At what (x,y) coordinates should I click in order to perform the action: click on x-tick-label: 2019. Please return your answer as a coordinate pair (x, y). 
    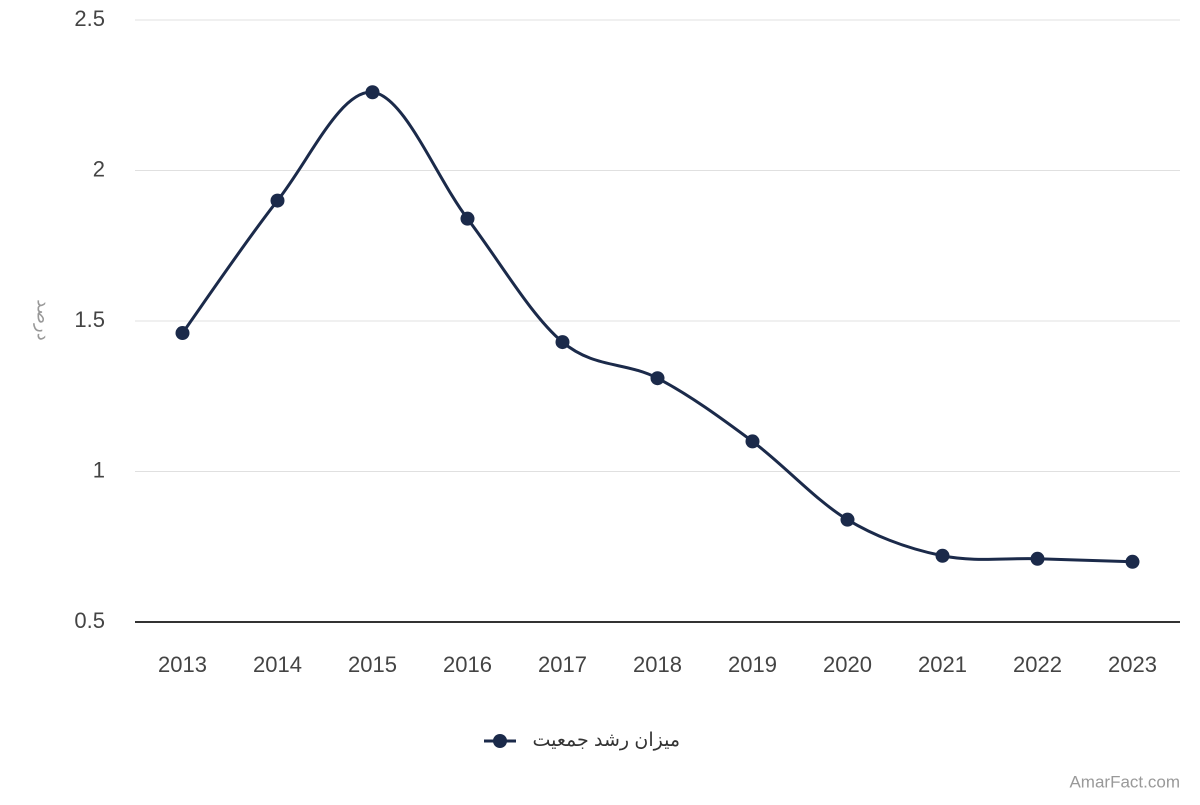
    Looking at the image, I should click on (752, 664).